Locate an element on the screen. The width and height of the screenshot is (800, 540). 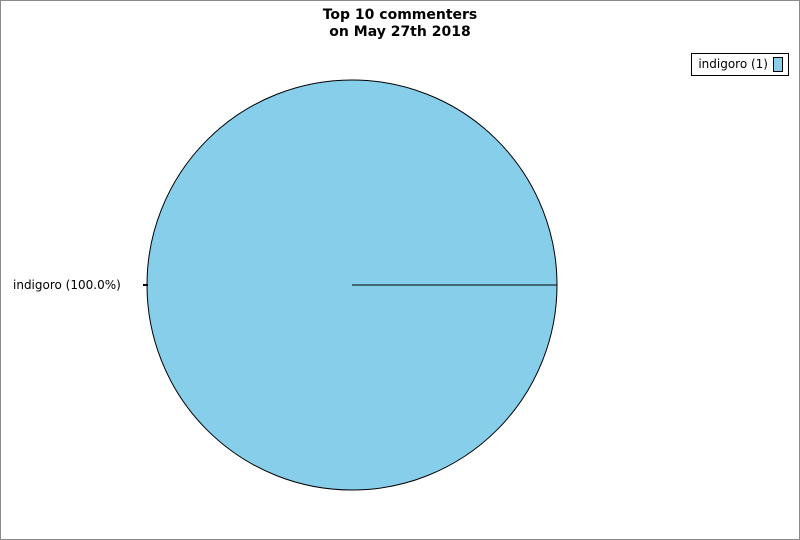
slice-label: indigoro (100.0%) is located at coordinates (67, 285).